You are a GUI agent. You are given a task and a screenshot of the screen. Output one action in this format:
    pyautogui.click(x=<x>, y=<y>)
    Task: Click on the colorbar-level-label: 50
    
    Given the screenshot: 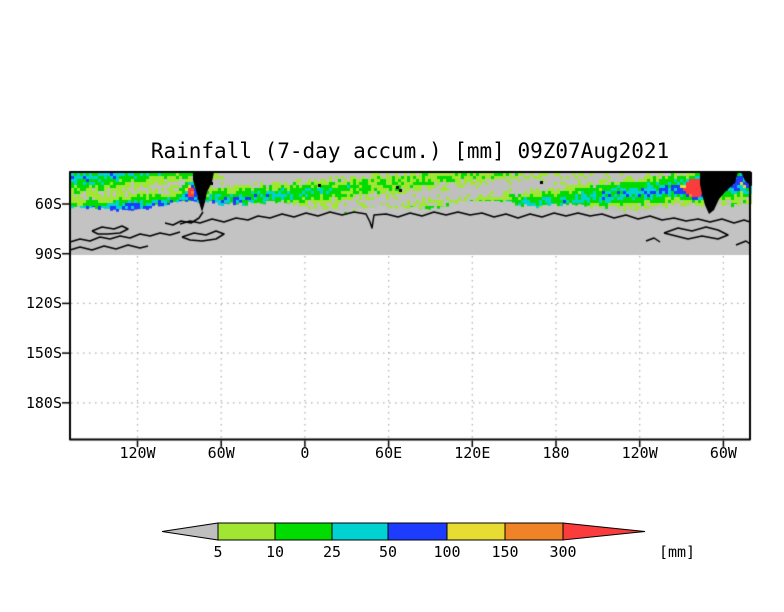 What is the action you would take?
    pyautogui.click(x=388, y=552)
    